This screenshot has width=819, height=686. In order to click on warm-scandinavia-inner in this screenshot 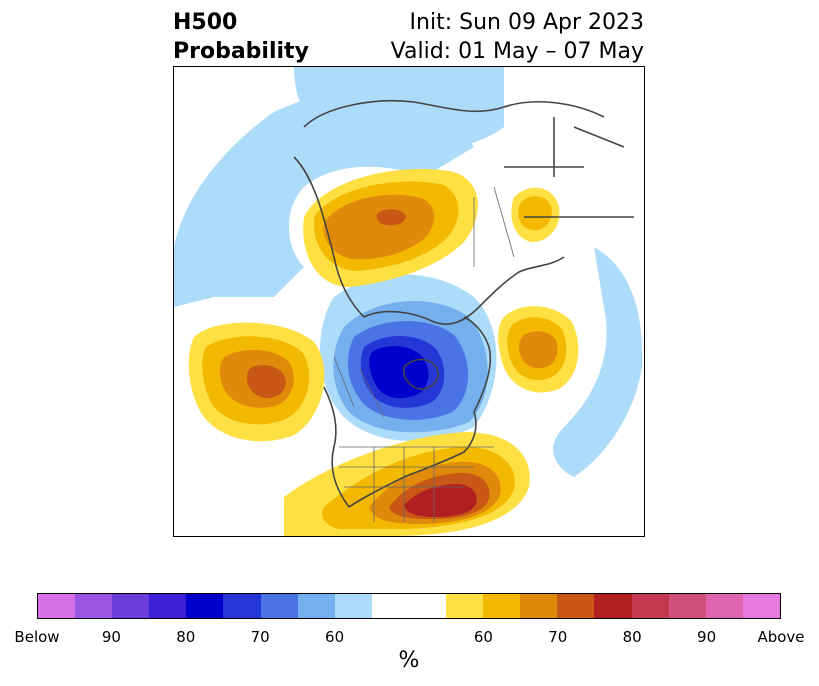, I will do `click(535, 213)`.